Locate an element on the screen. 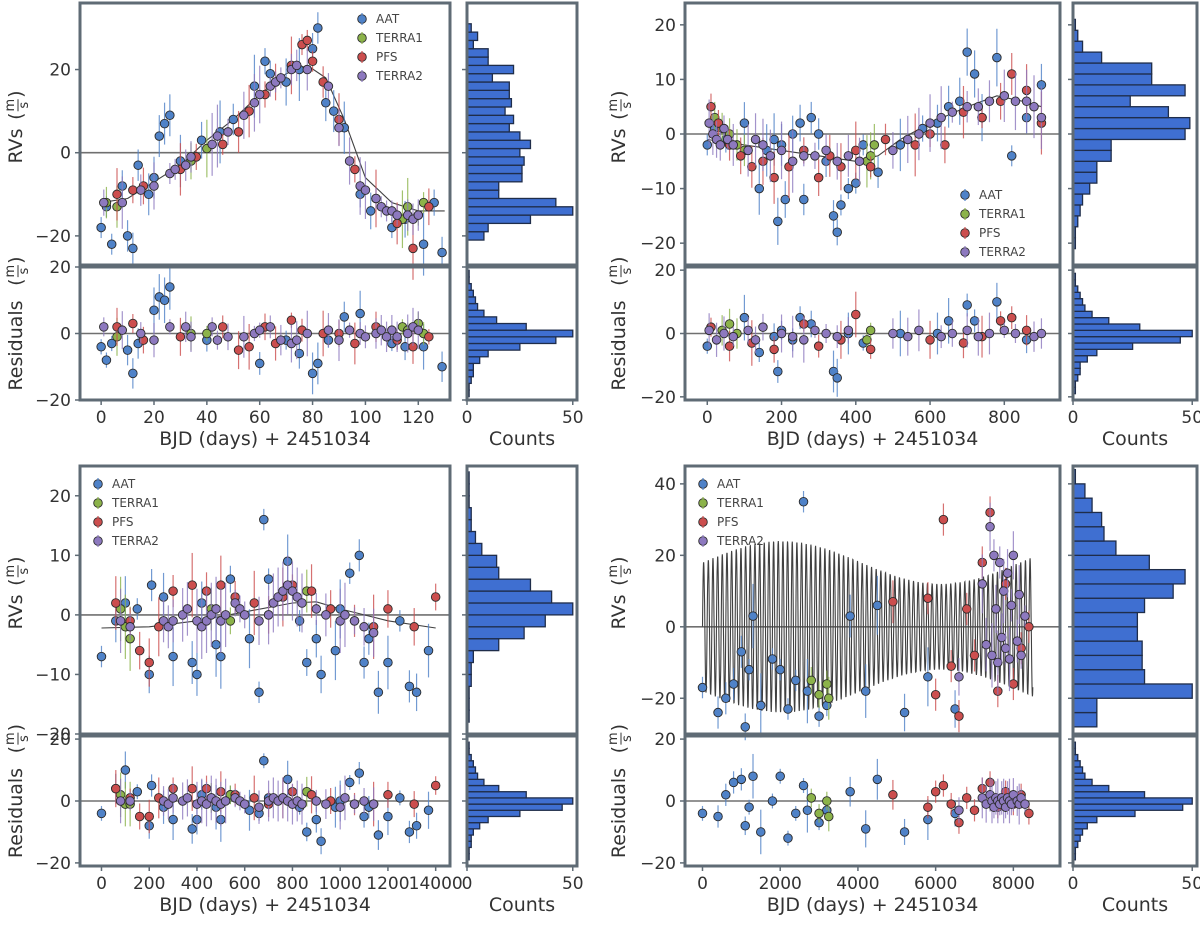 The width and height of the screenshot is (1200, 926). x-axis-label: BJD (days) + 2451034 is located at coordinates (265, 439).